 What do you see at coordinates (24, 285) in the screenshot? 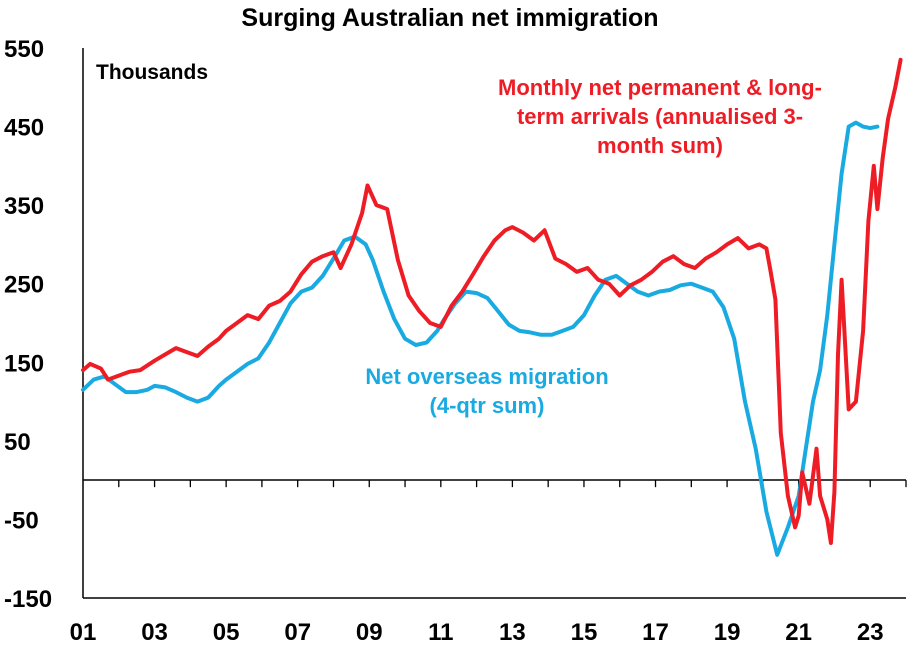
I see `y-tick-label: 250` at bounding box center [24, 285].